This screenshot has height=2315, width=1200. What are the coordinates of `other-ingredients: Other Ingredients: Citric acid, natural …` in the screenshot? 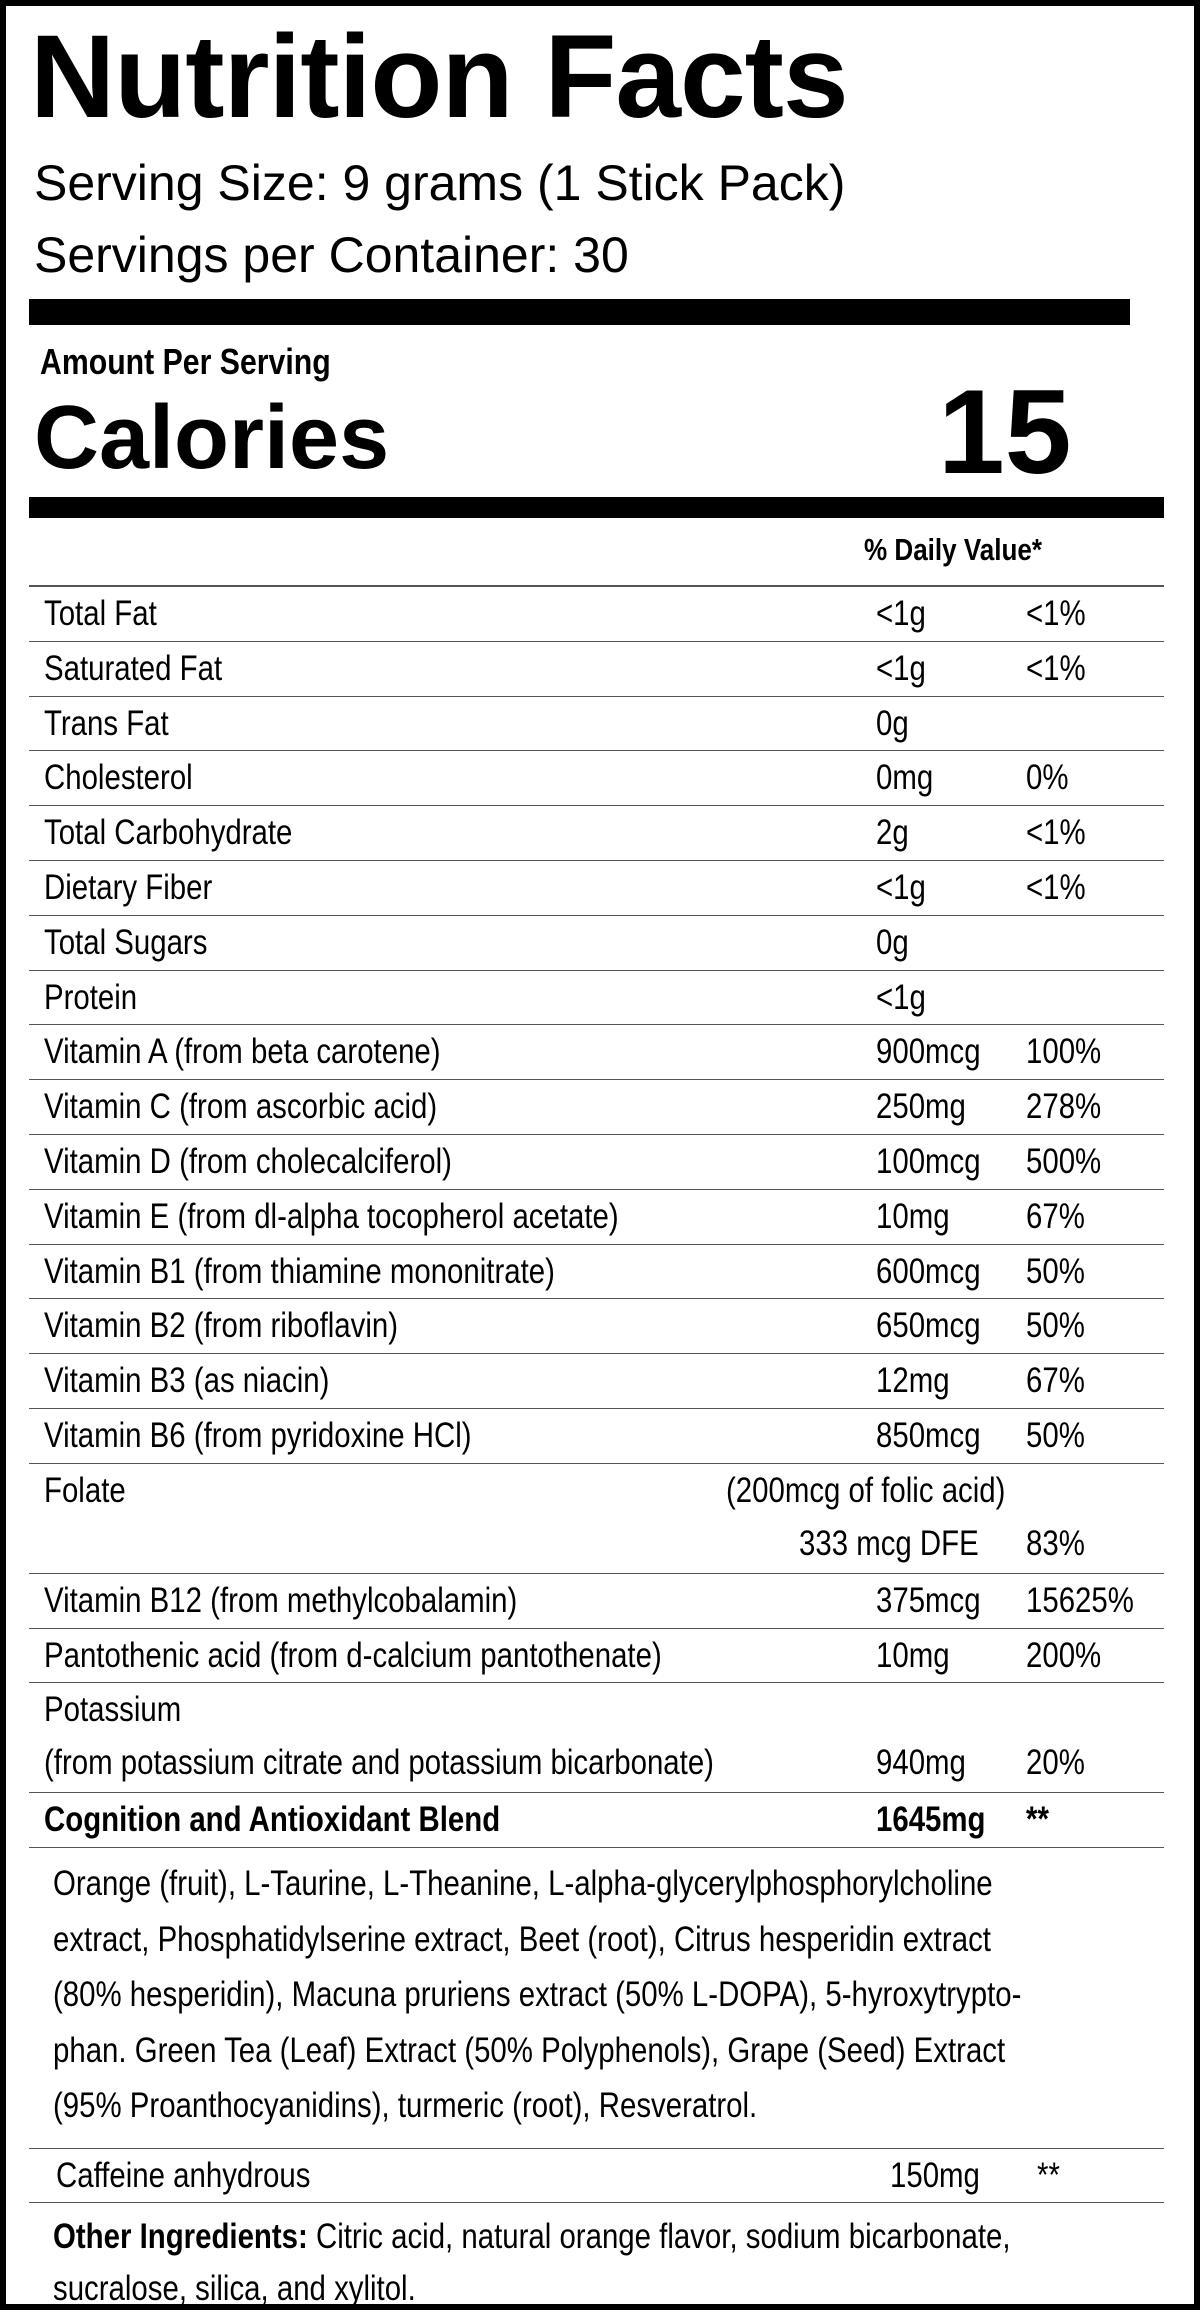 It's located at (596, 2259).